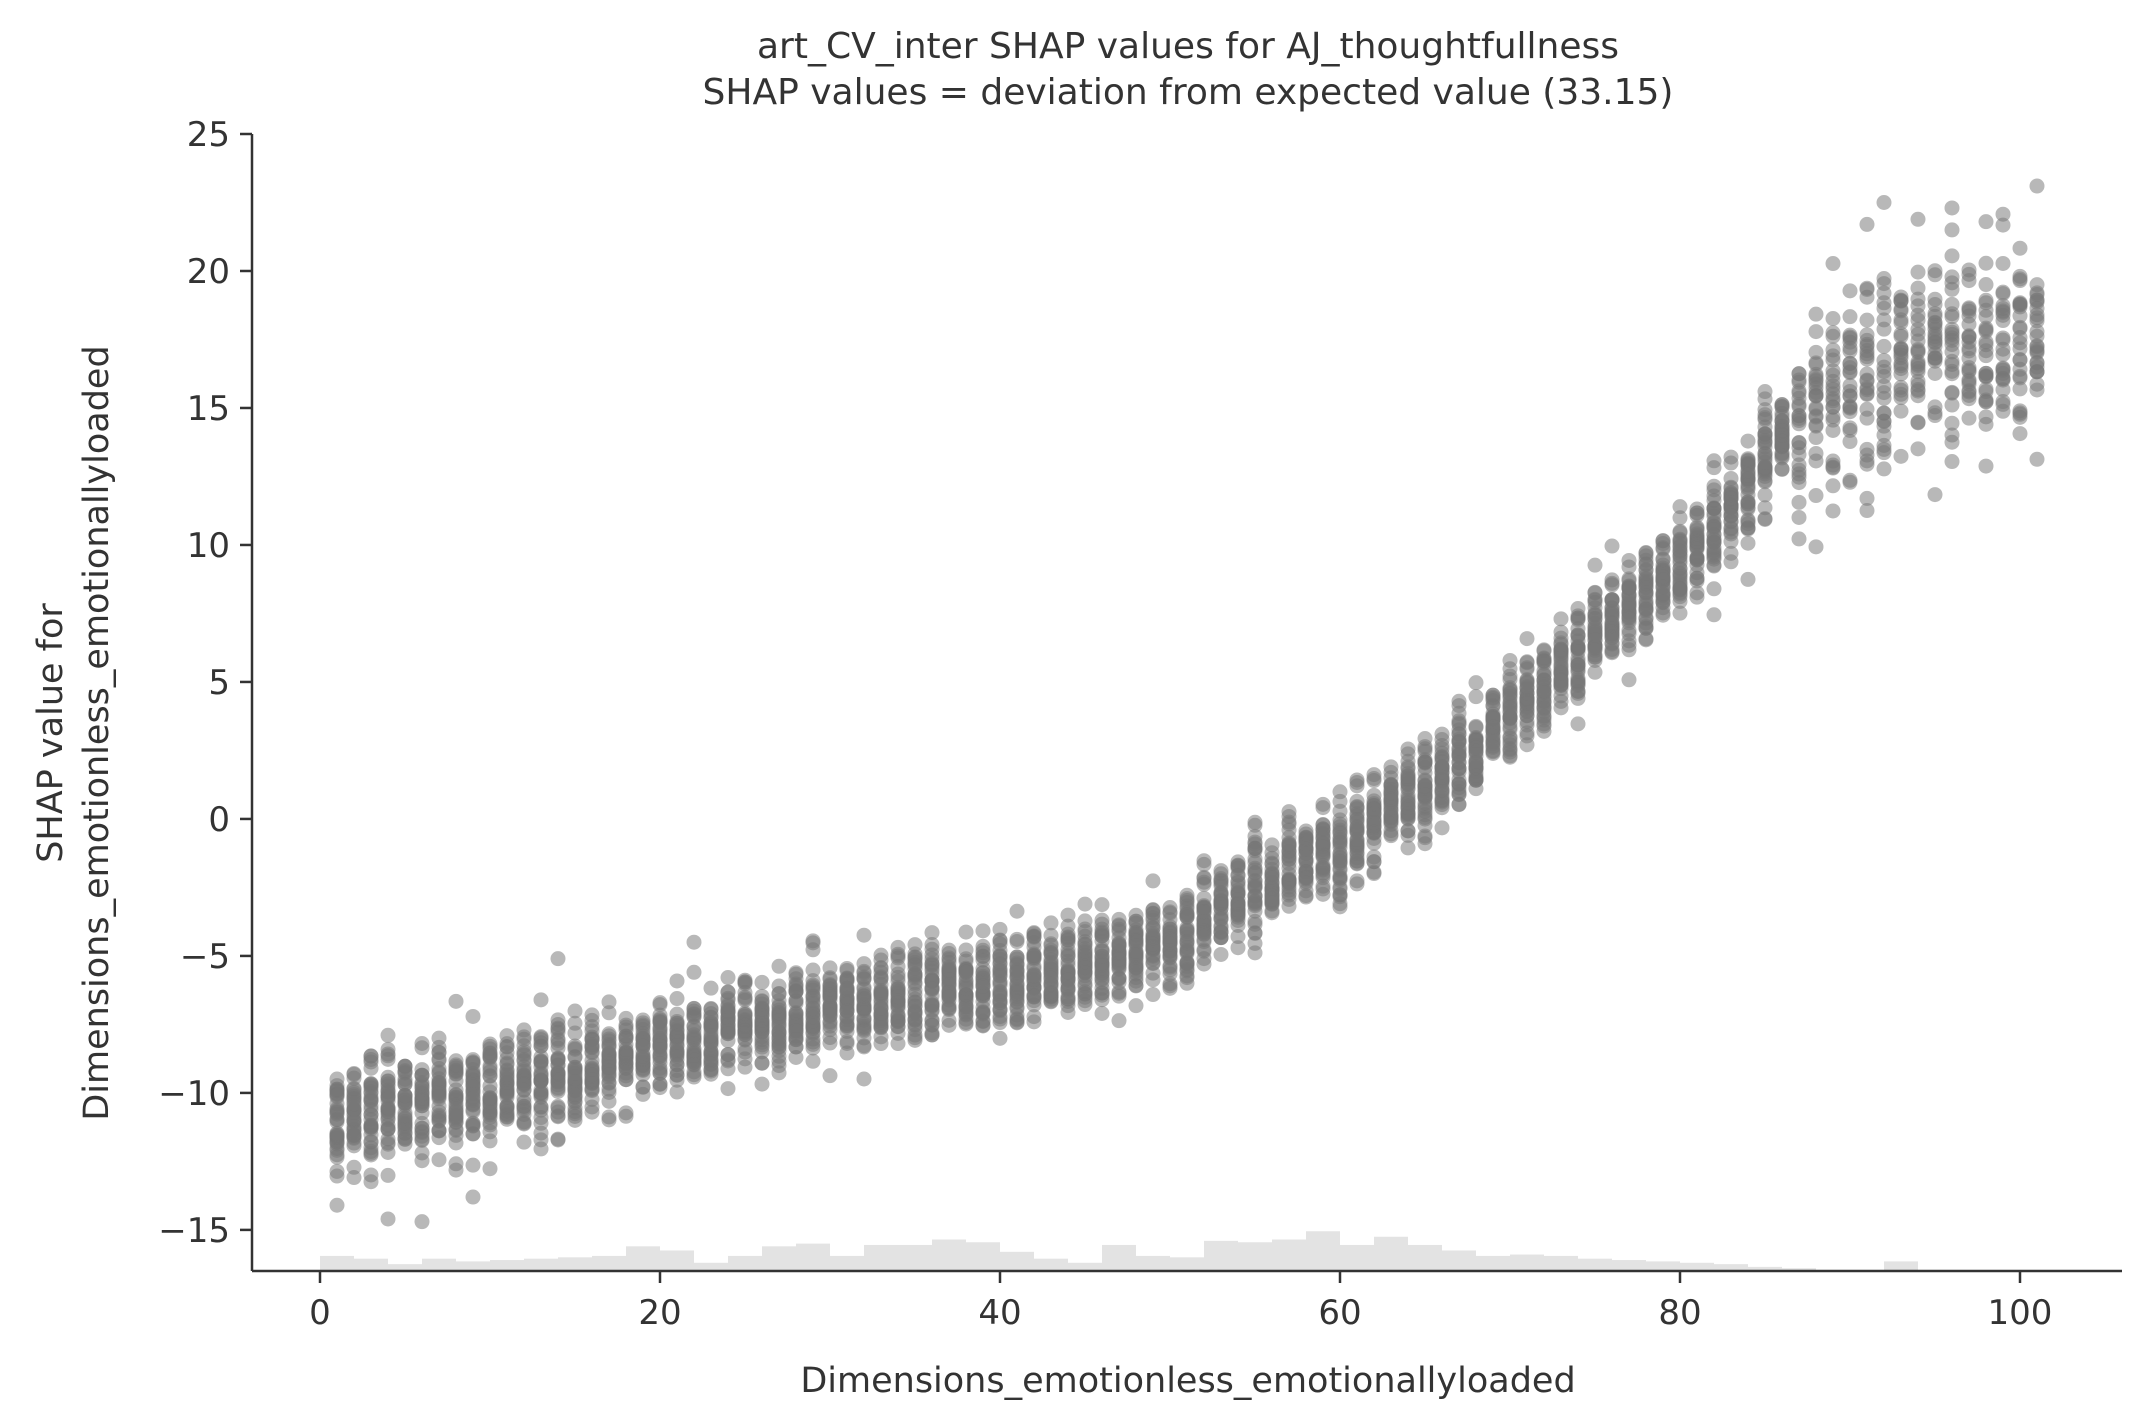 Image resolution: width=2140 pixels, height=1427 pixels. I want to click on x-tick-label: 60, so click(1339, 1313).